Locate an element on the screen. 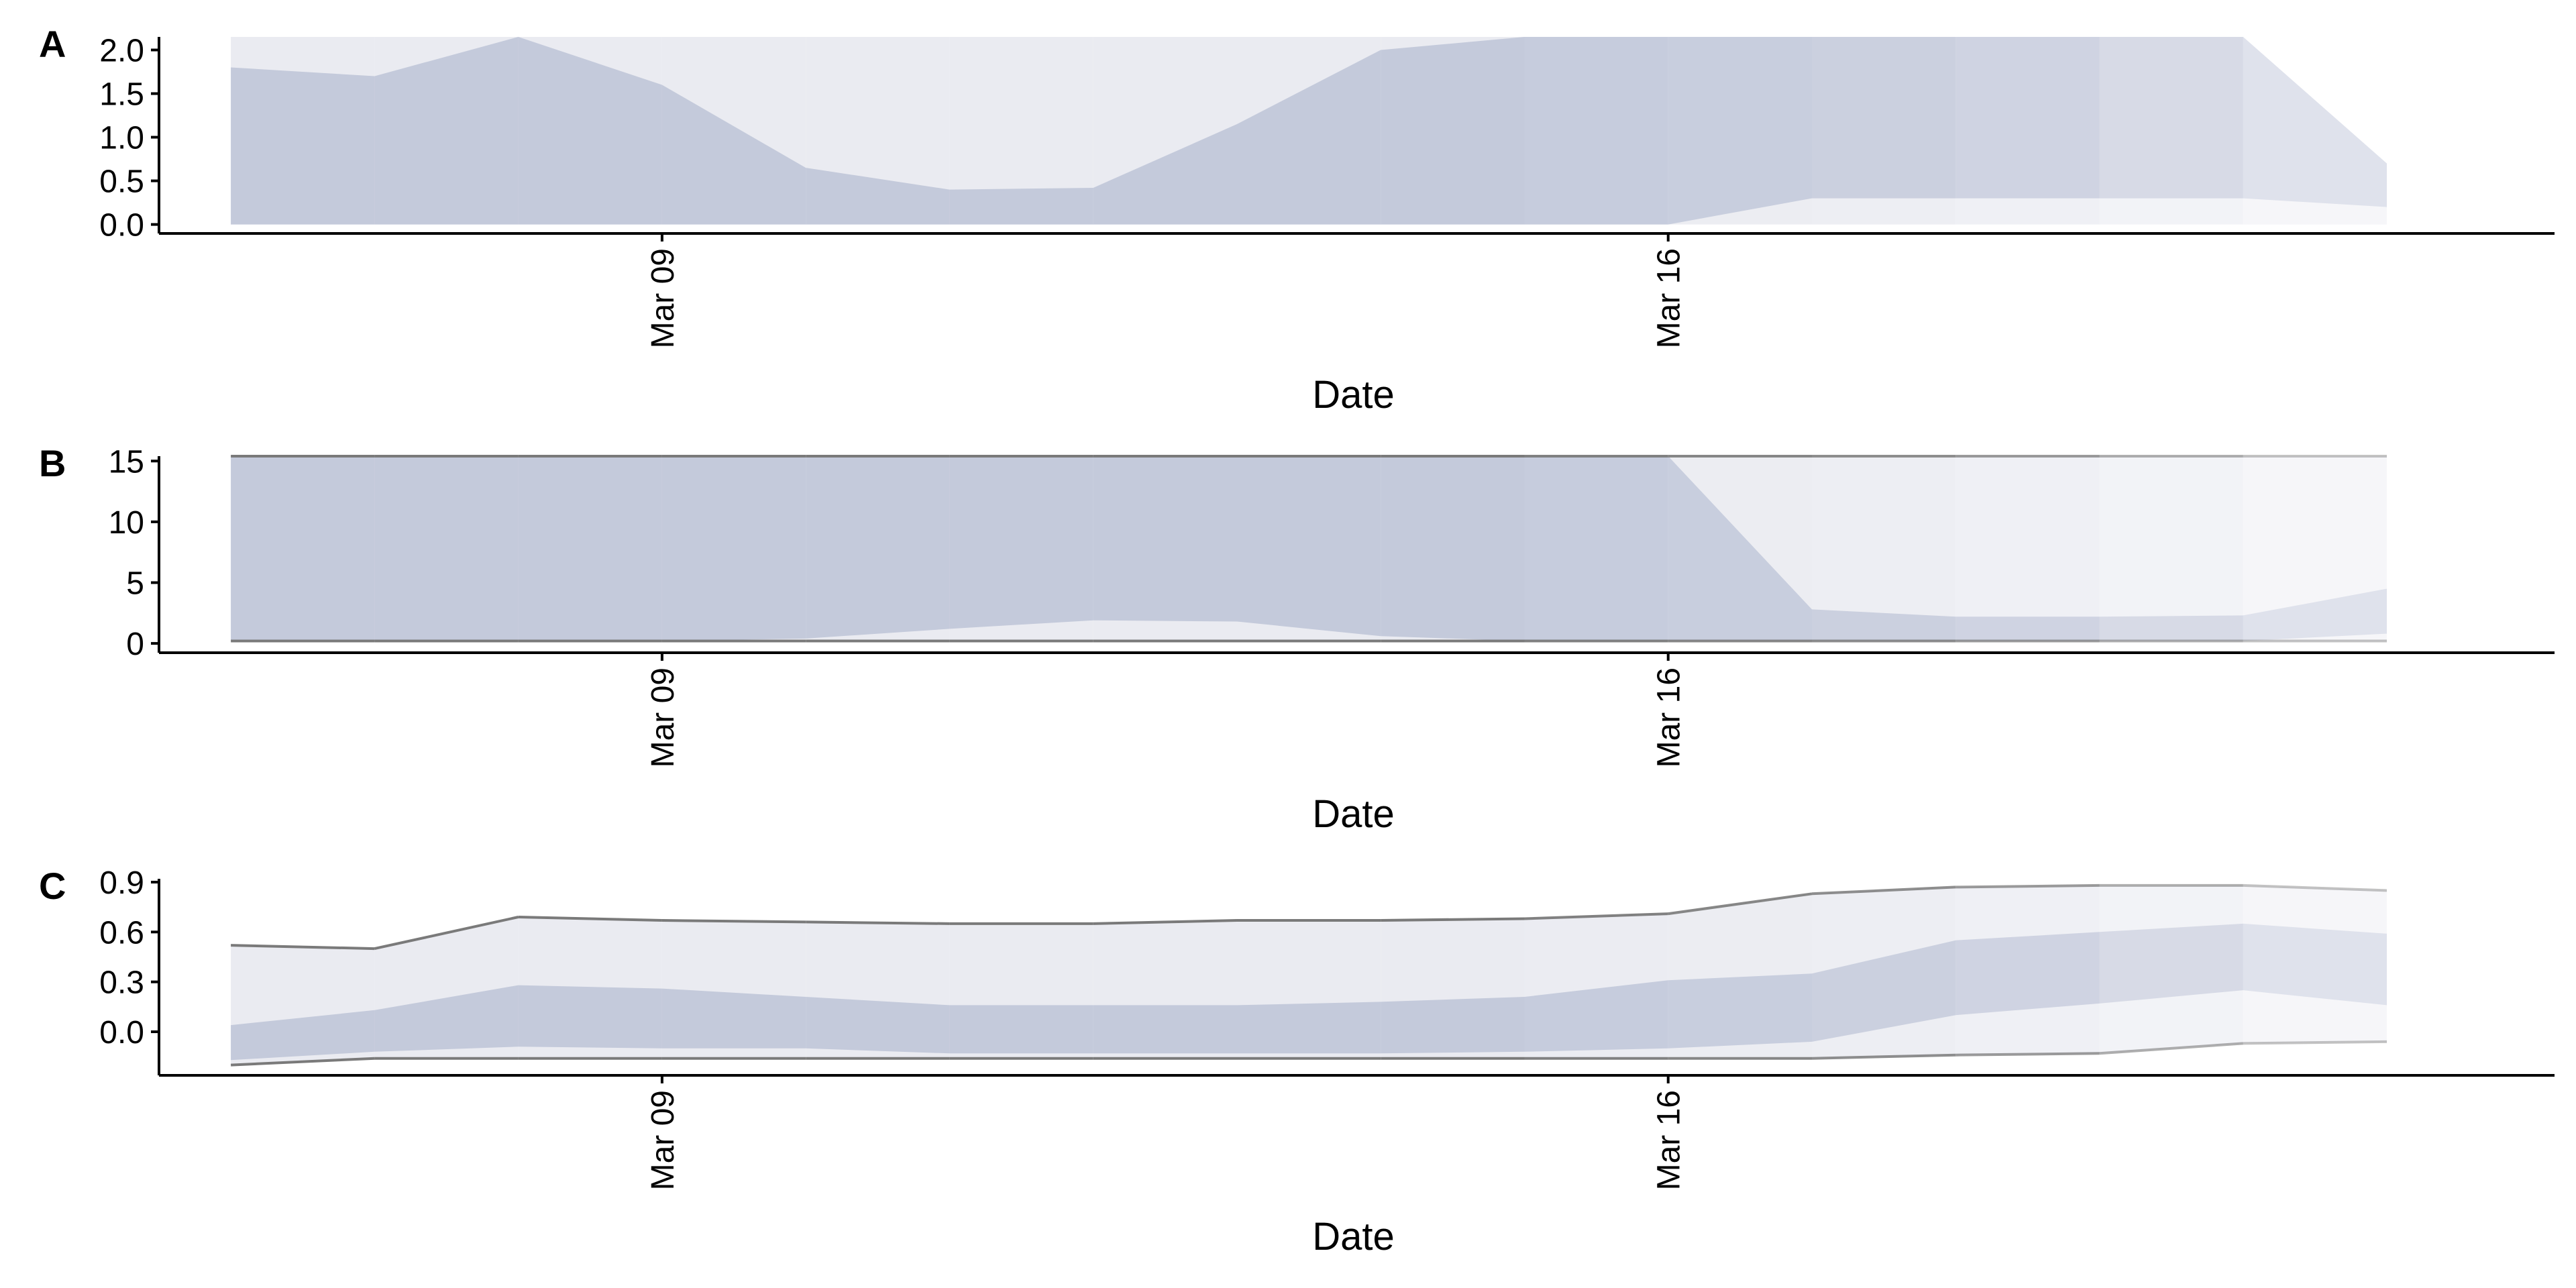 Image resolution: width=2576 pixels, height=1288 pixels. y-tick-label: 1.0 is located at coordinates (121, 138).